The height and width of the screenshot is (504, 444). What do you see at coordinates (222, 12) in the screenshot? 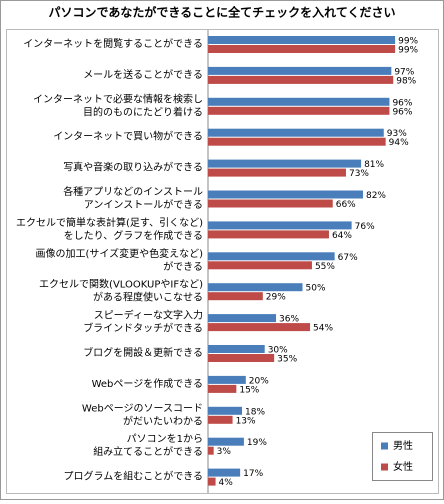
I see `chart-title: パソコンであなたができることに全てチェックを入れてください` at bounding box center [222, 12].